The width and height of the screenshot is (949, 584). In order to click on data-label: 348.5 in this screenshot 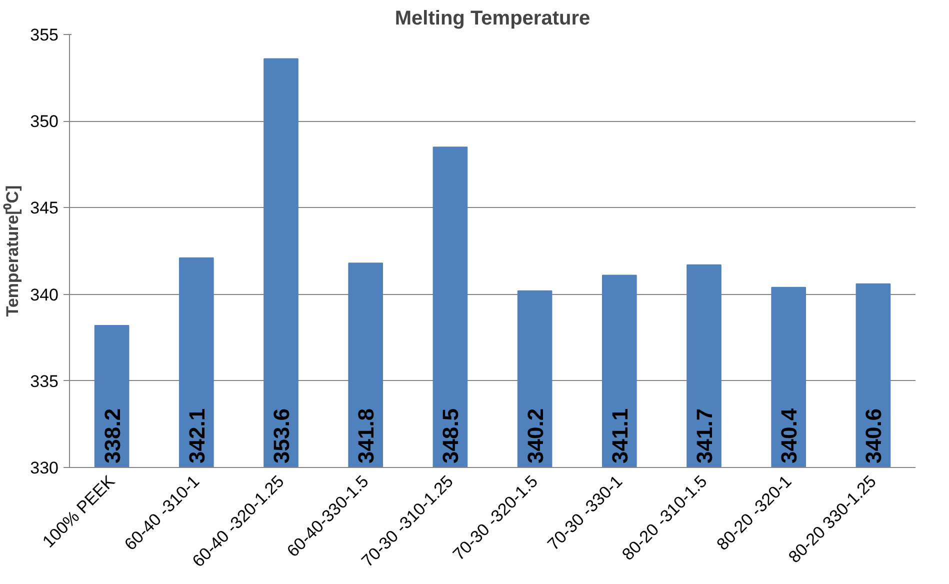, I will do `click(451, 436)`.